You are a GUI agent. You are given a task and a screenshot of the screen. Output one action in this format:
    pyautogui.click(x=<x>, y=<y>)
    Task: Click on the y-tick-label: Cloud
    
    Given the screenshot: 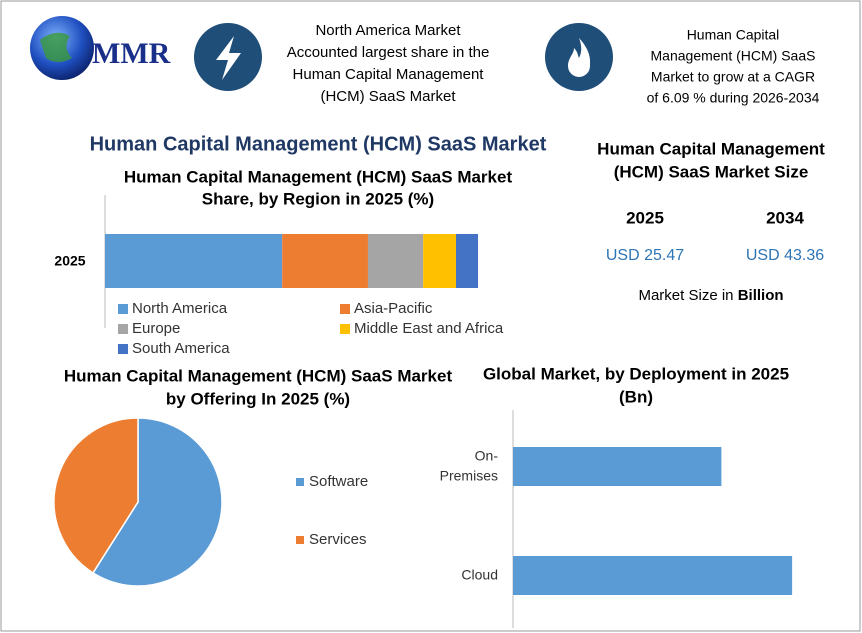 What is the action you would take?
    pyautogui.click(x=479, y=575)
    